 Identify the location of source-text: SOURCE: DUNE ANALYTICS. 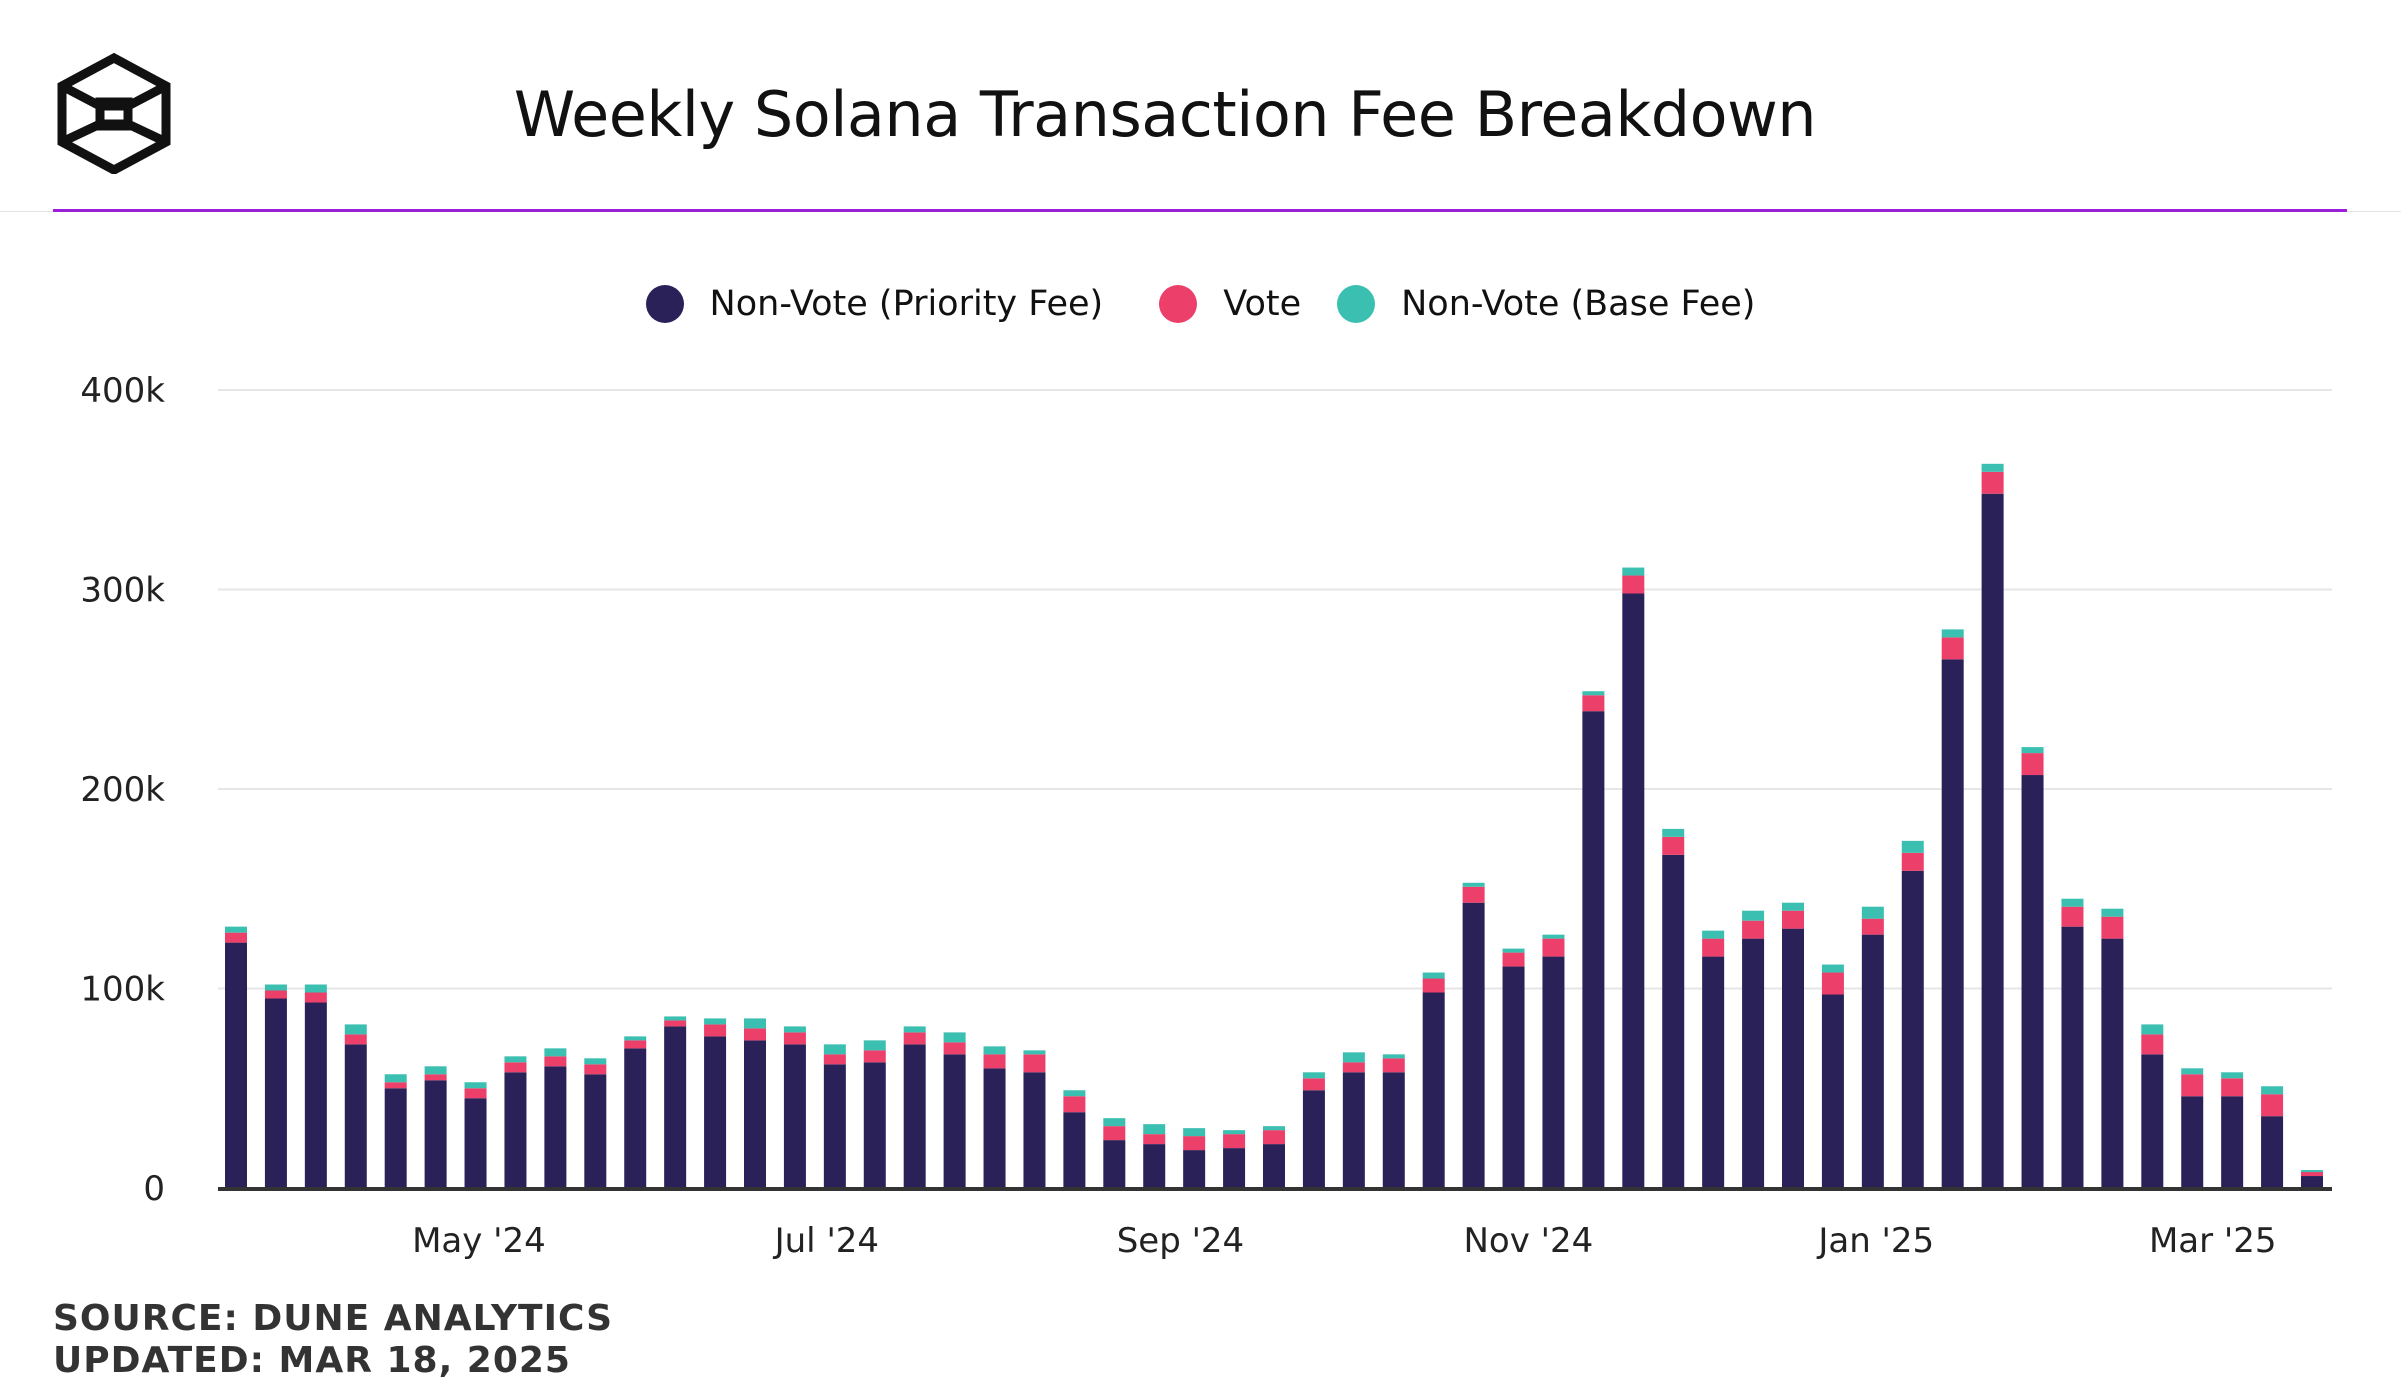
(333, 1318).